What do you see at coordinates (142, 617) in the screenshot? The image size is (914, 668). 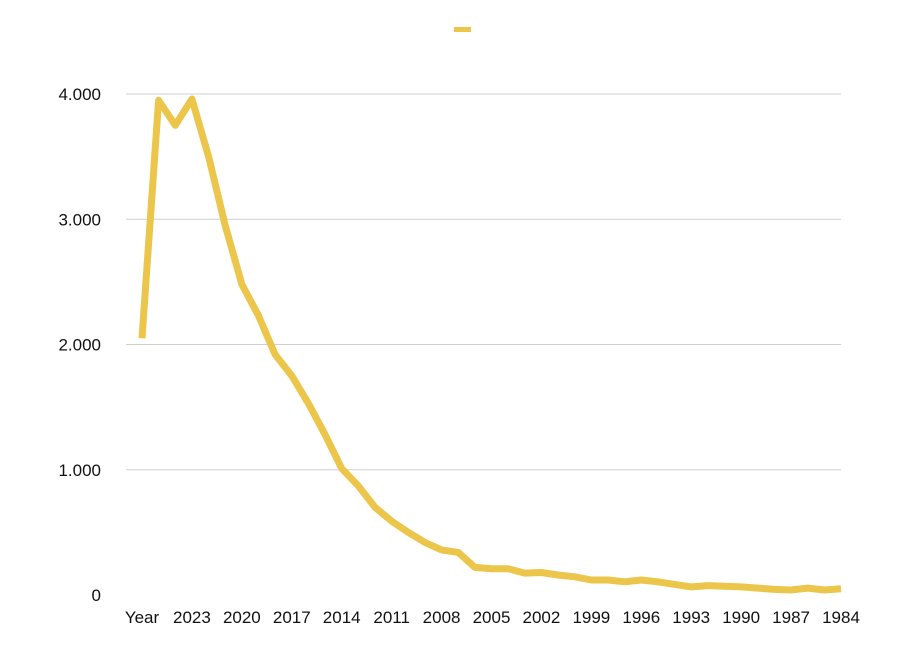 I see `x-tick-label: Year` at bounding box center [142, 617].